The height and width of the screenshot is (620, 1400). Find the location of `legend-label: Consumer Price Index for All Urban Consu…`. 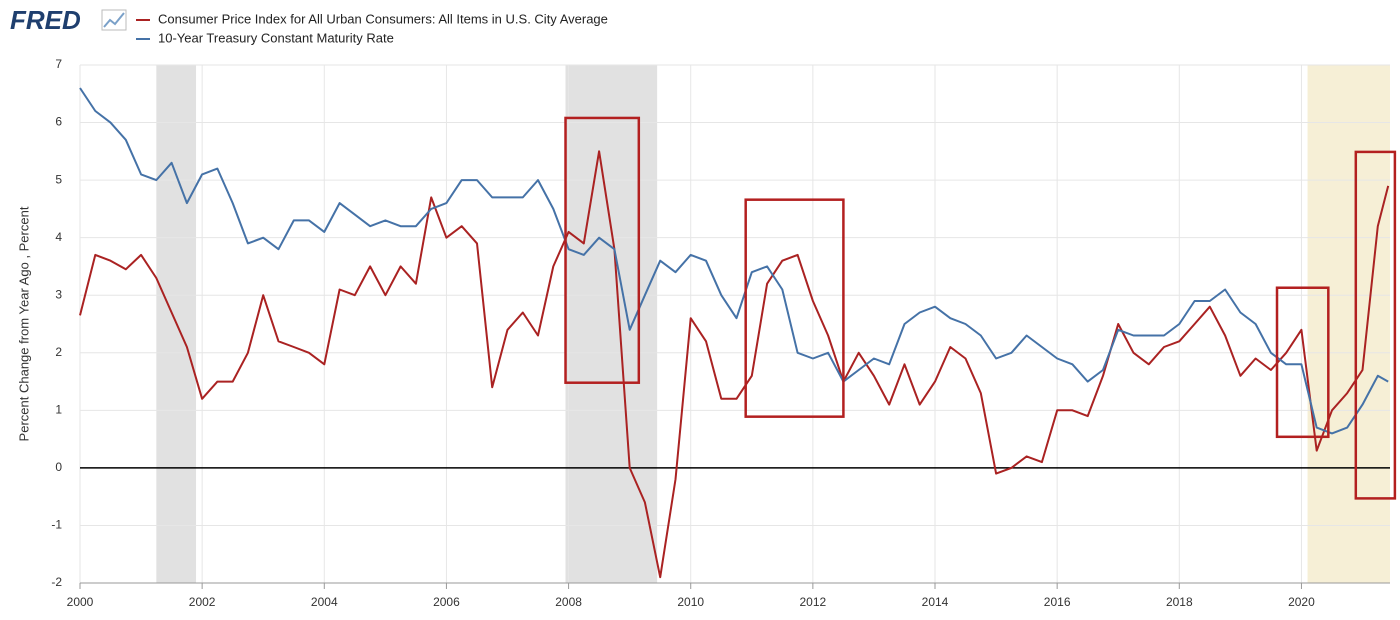

legend-label: Consumer Price Index for All Urban Consu… is located at coordinates (383, 18).